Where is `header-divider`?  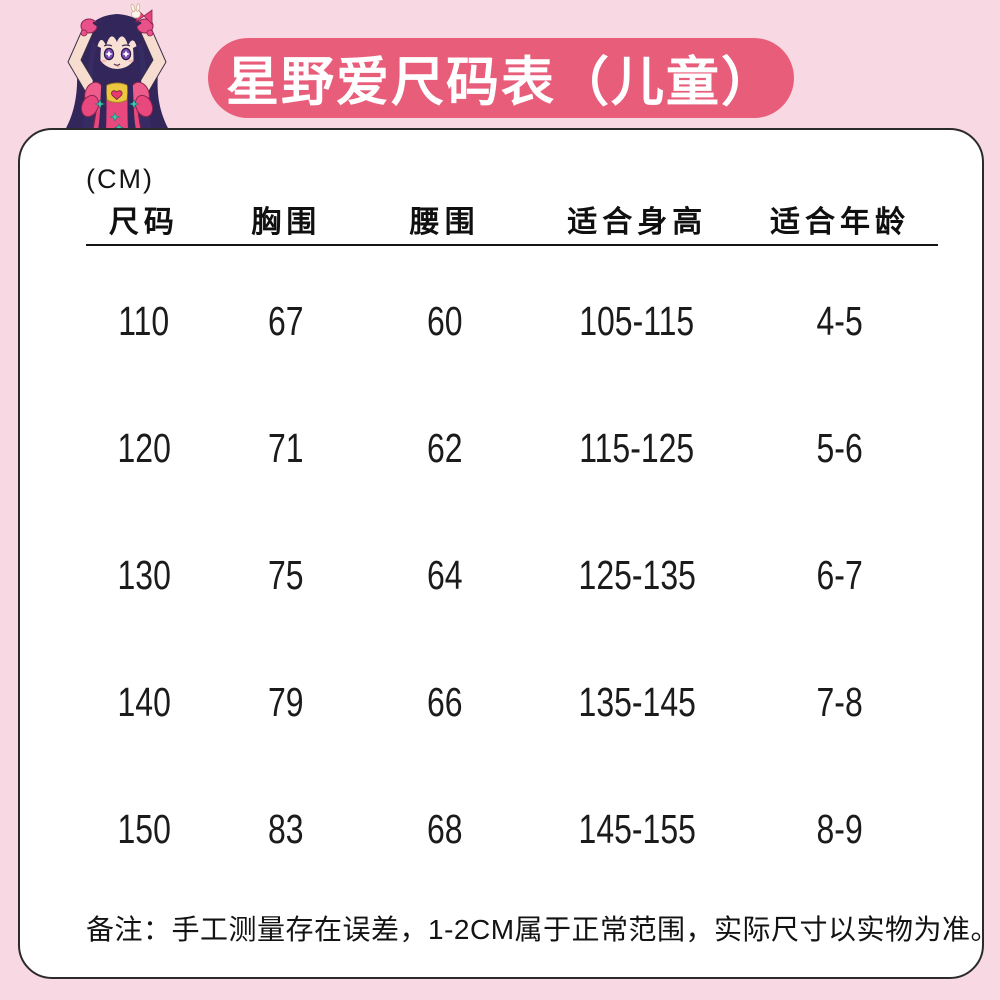
header-divider is located at coordinates (512, 245).